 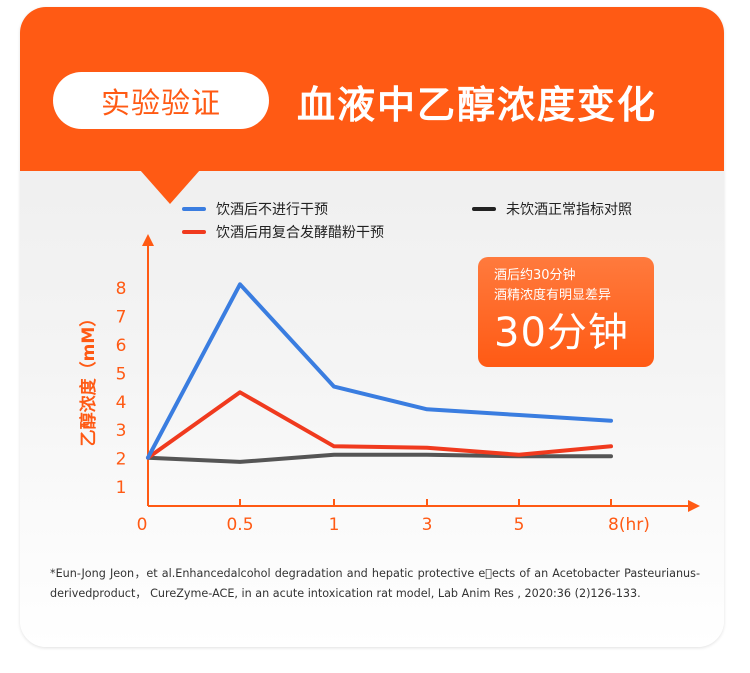 I want to click on y-tick-label: 3, so click(x=121, y=431).